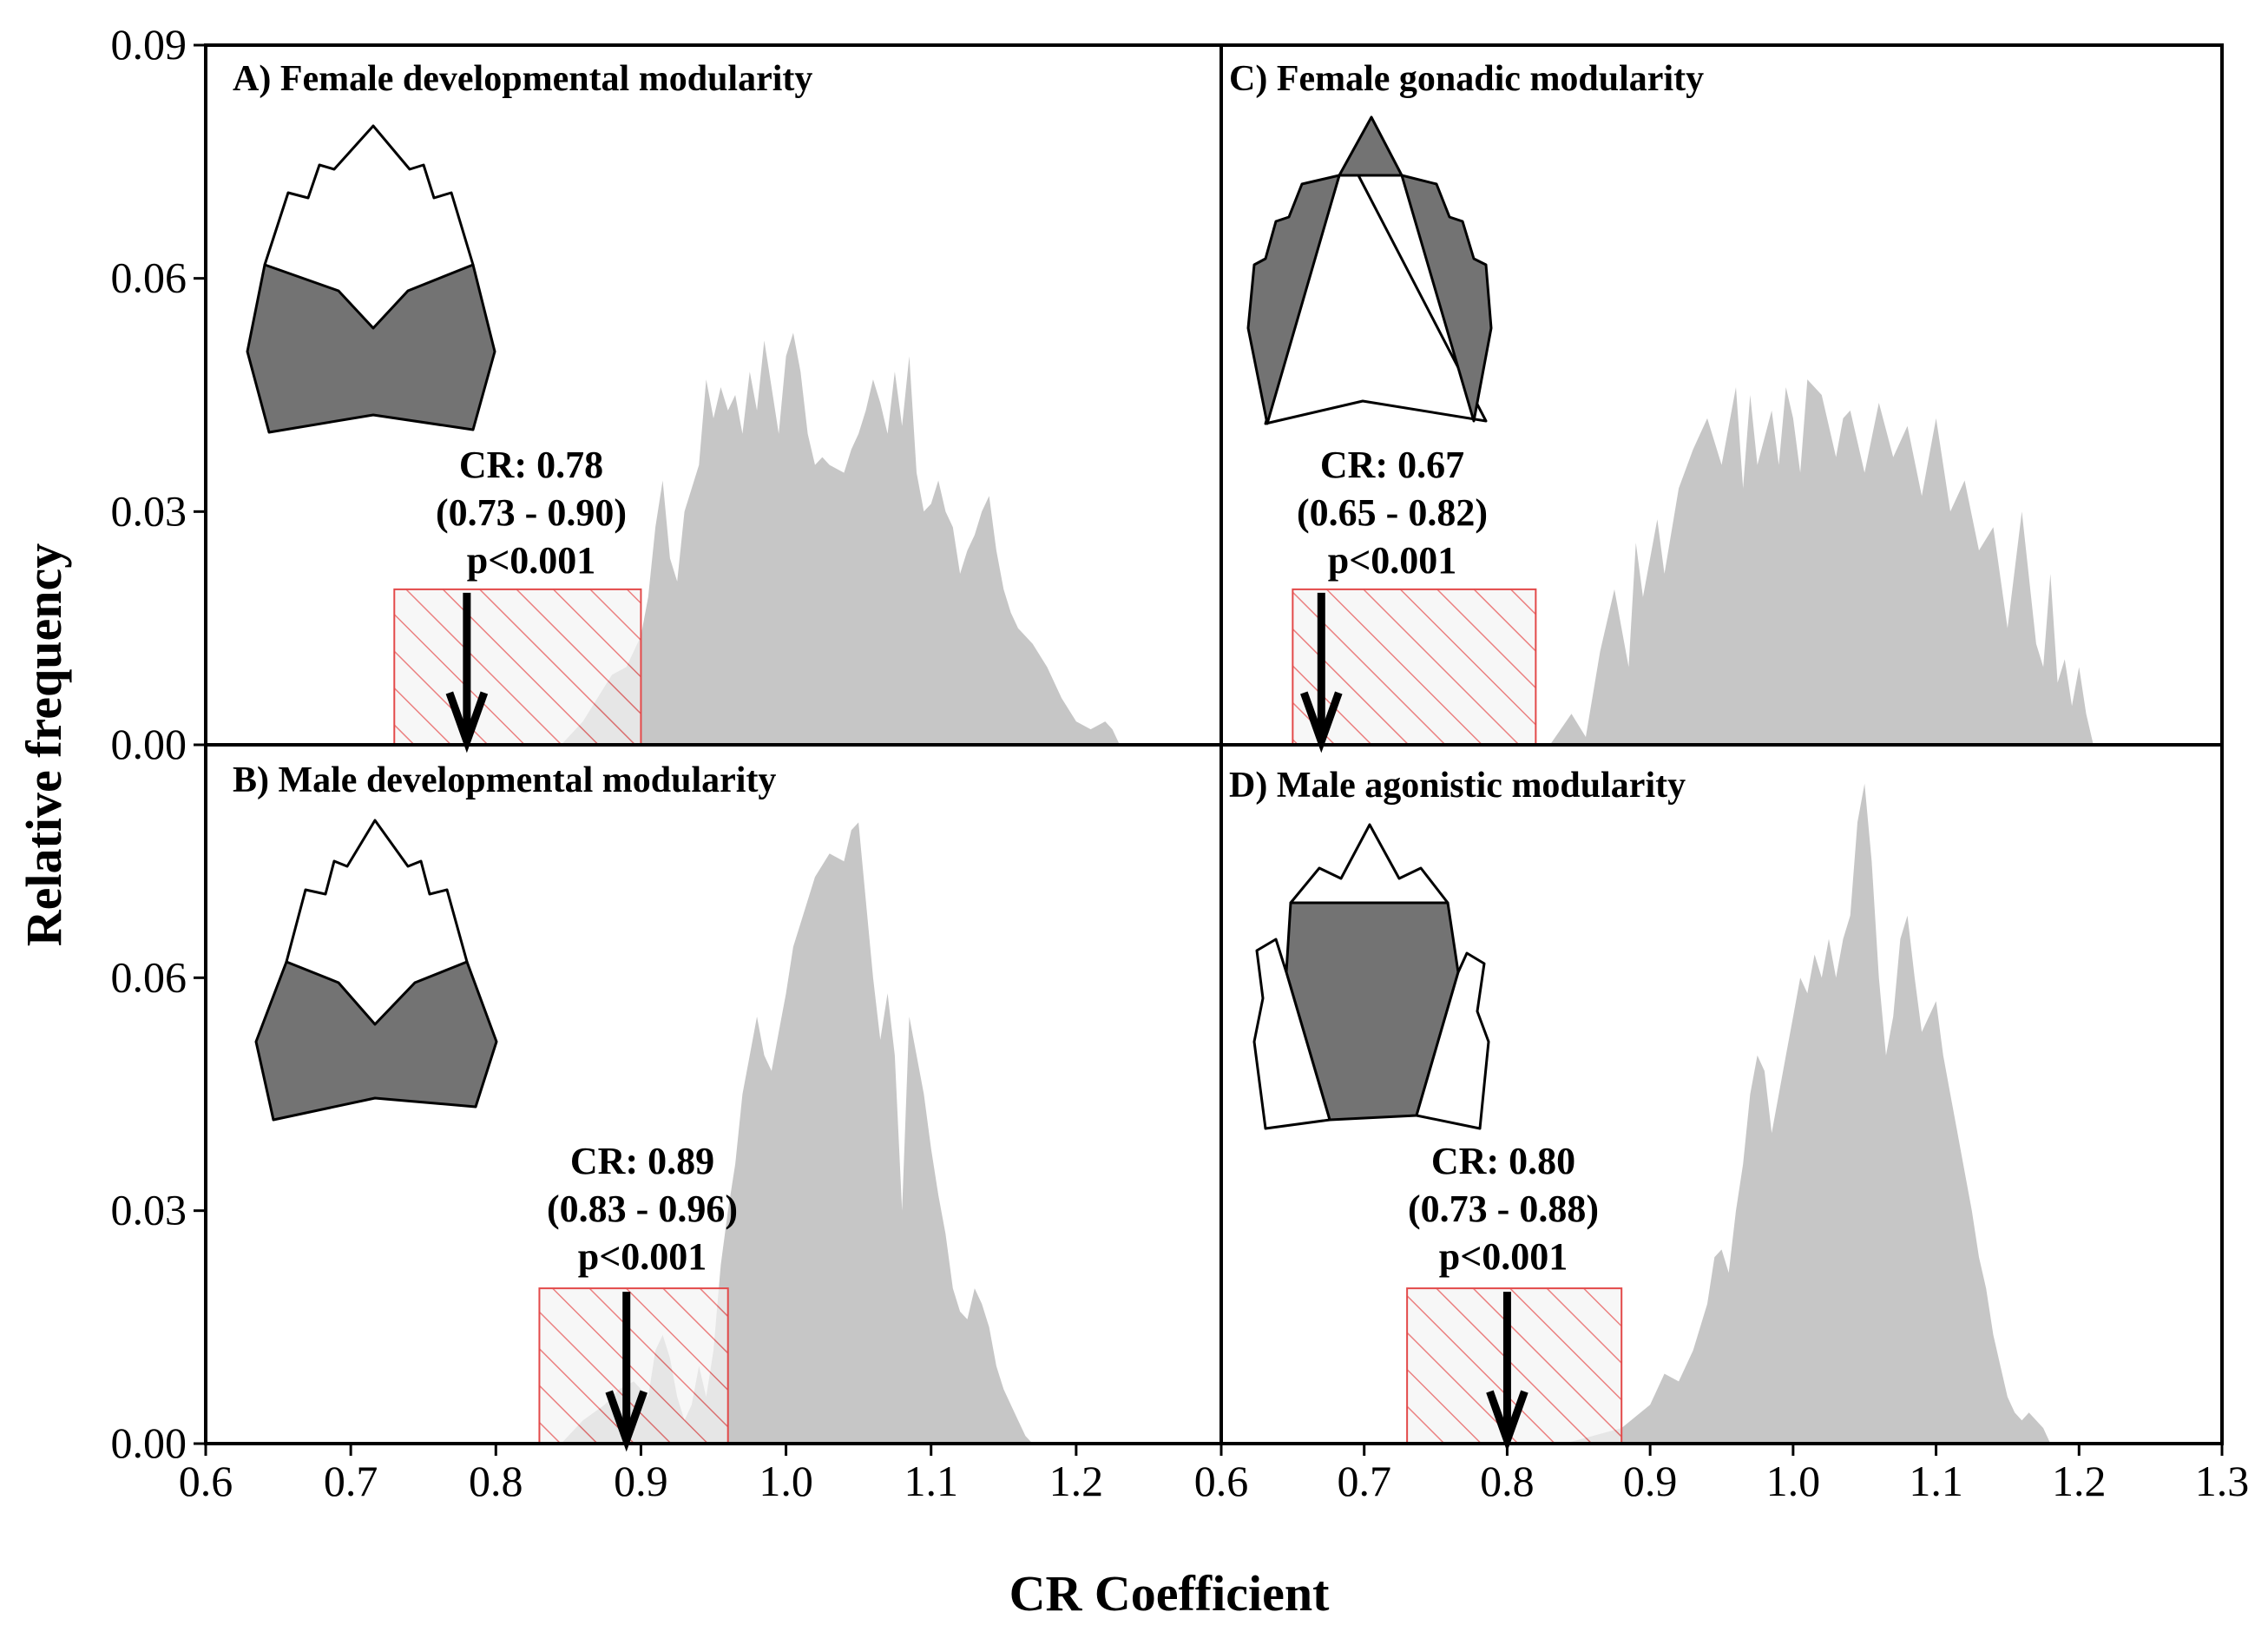  What do you see at coordinates (531, 465) in the screenshot?
I see `panel-a-cr-label: CR: 0.78` at bounding box center [531, 465].